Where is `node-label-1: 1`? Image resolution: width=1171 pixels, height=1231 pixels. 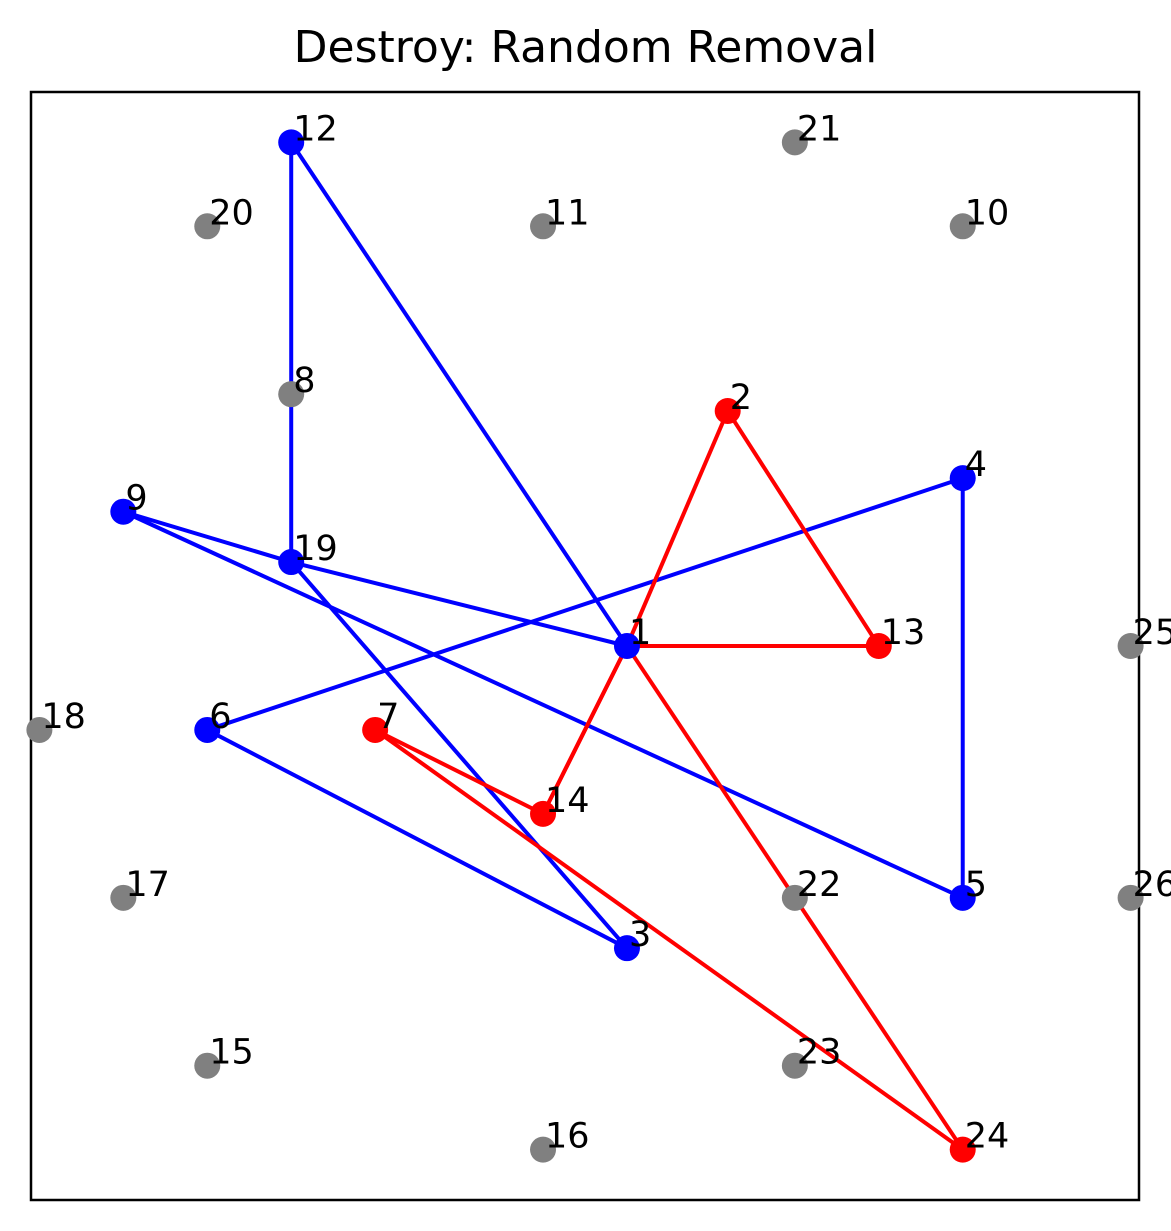 node-label-1: 1 is located at coordinates (640, 633).